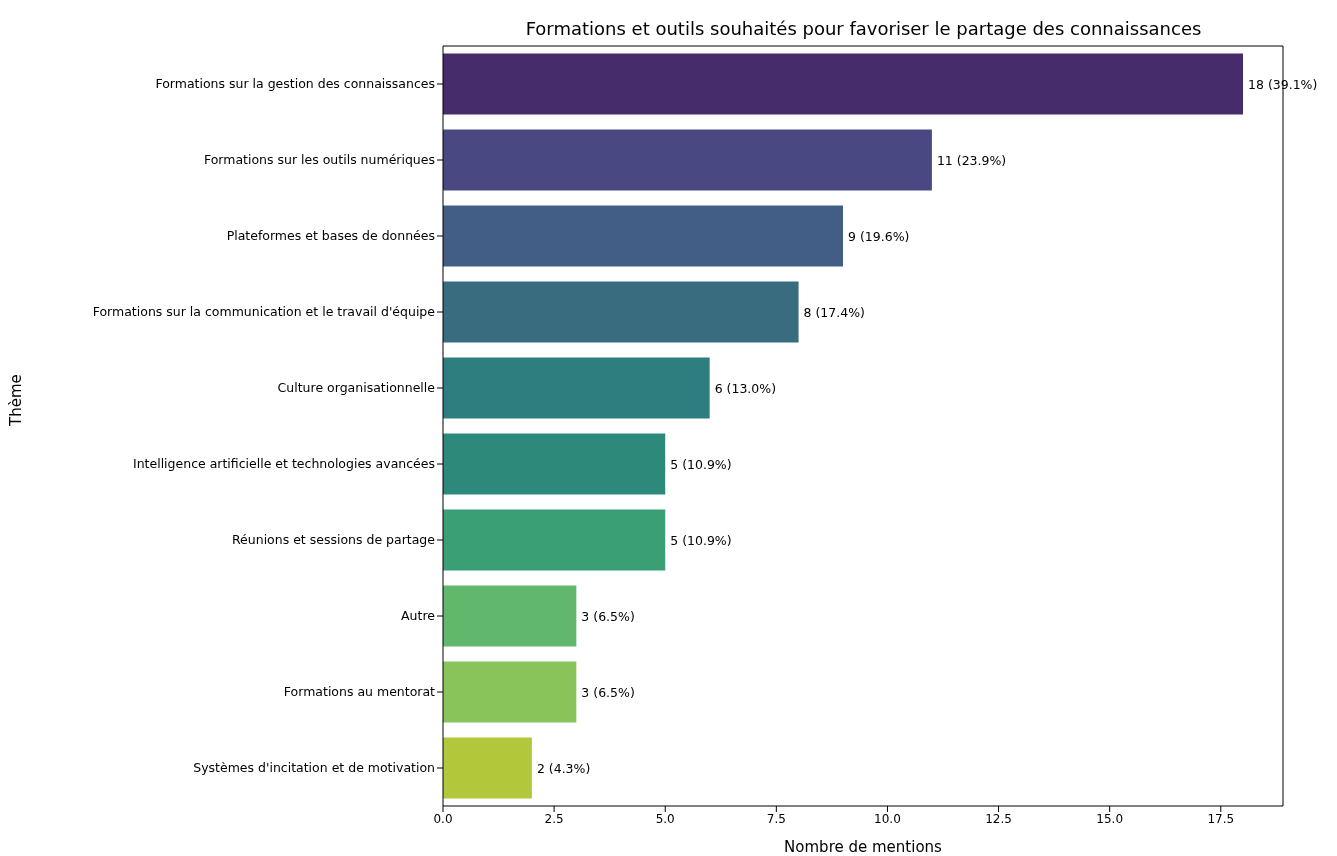  What do you see at coordinates (359, 692) in the screenshot?
I see `y-tick-label: Formations au mentorat` at bounding box center [359, 692].